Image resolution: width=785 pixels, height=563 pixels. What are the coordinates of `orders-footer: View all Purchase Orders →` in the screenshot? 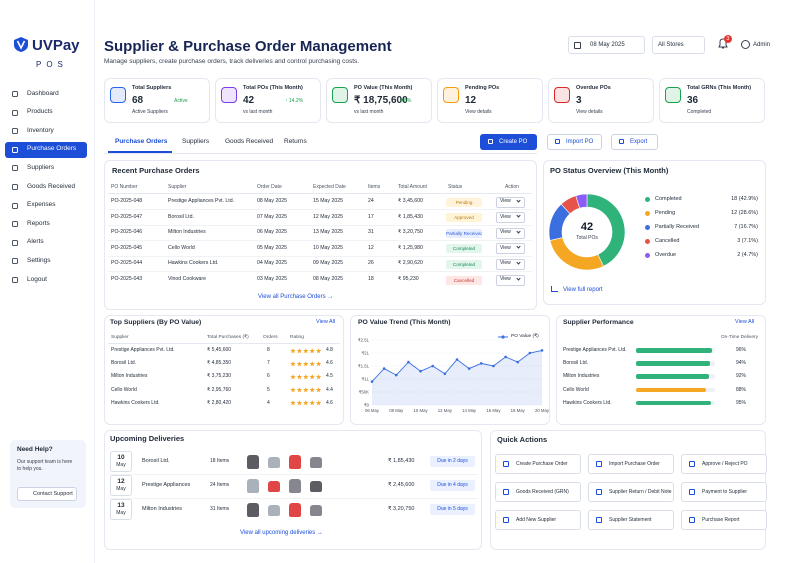 It's located at (296, 297).